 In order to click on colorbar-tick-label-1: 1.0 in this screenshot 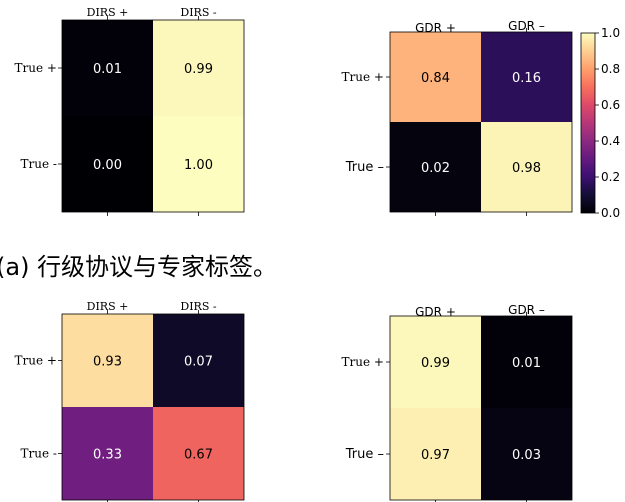, I will do `click(610, 33)`.